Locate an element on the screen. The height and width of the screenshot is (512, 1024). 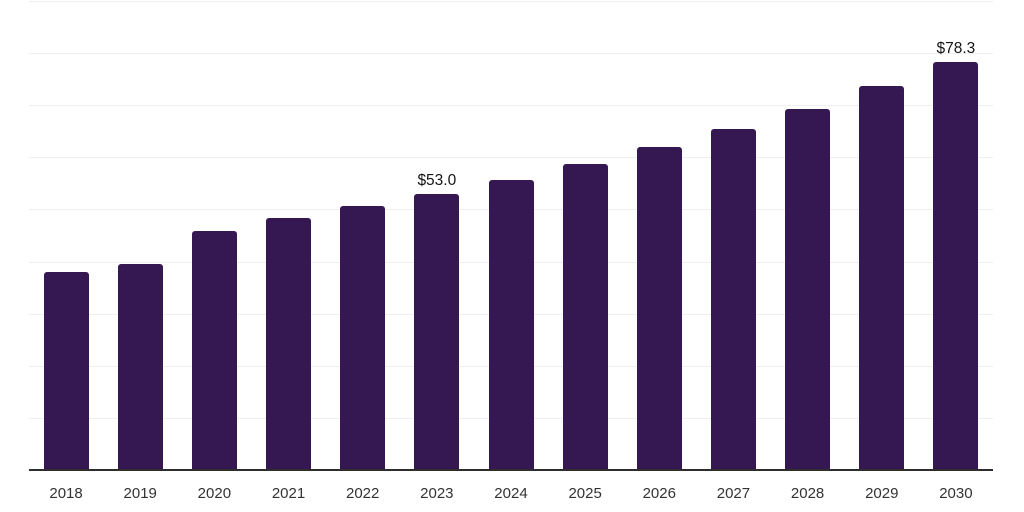
data-label-2030: $78.3 is located at coordinates (956, 48).